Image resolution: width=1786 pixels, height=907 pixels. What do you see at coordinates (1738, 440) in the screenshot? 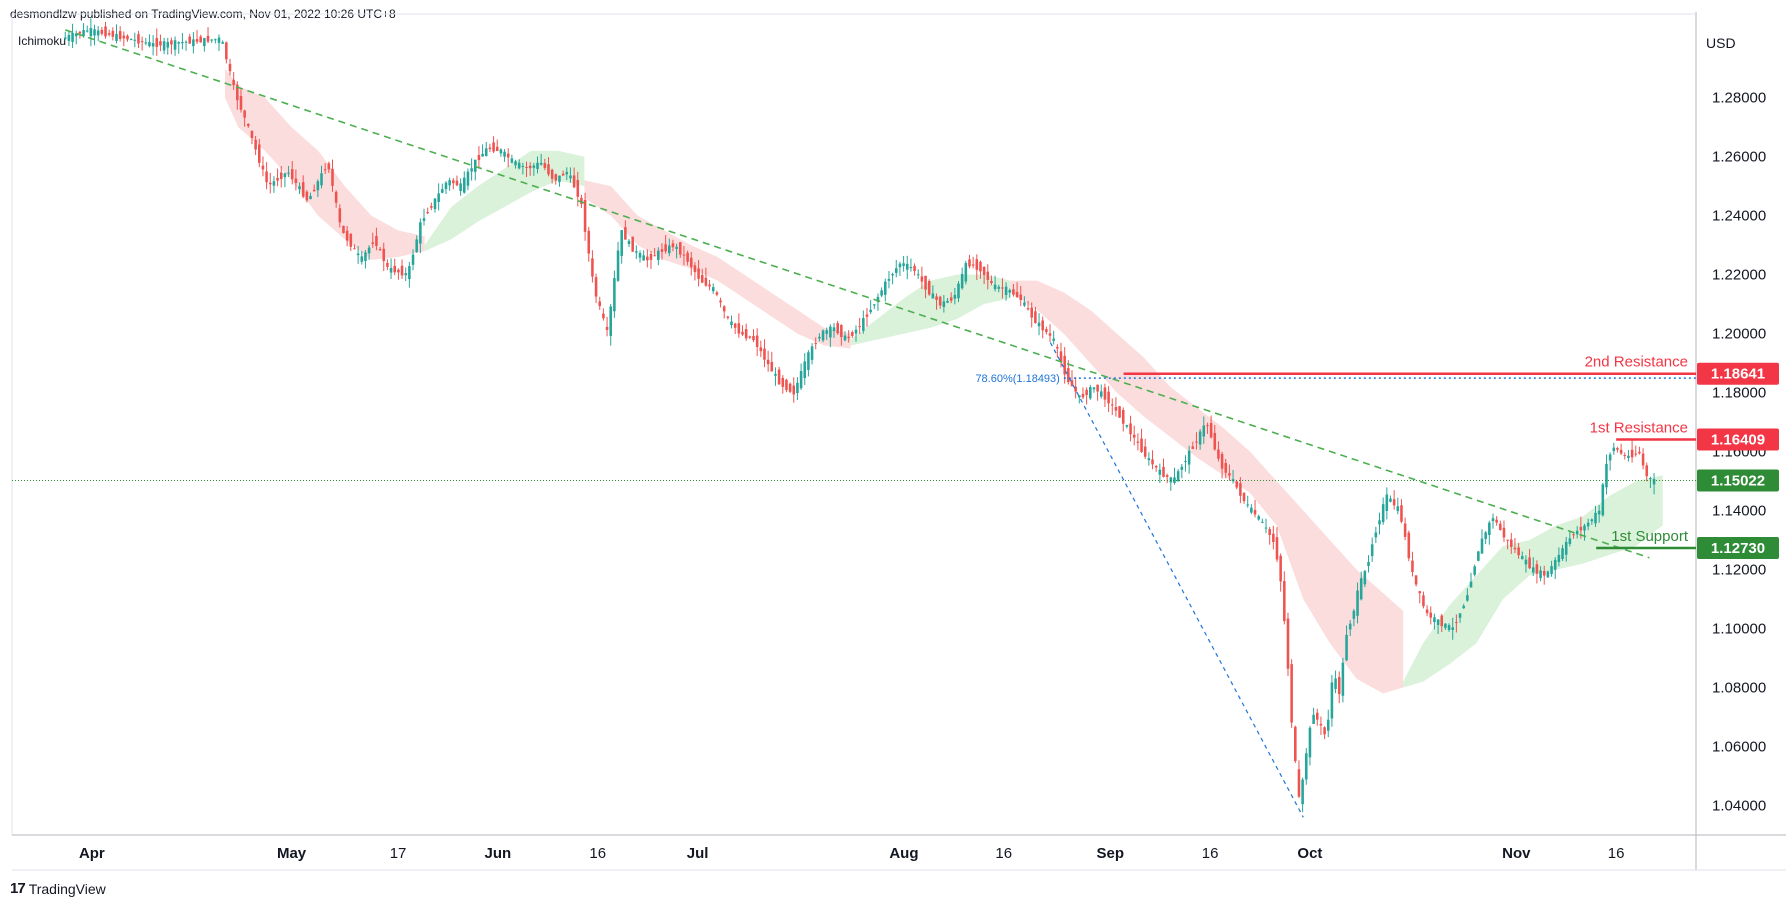
I see `price-tag-resistance: 1.16409` at bounding box center [1738, 440].